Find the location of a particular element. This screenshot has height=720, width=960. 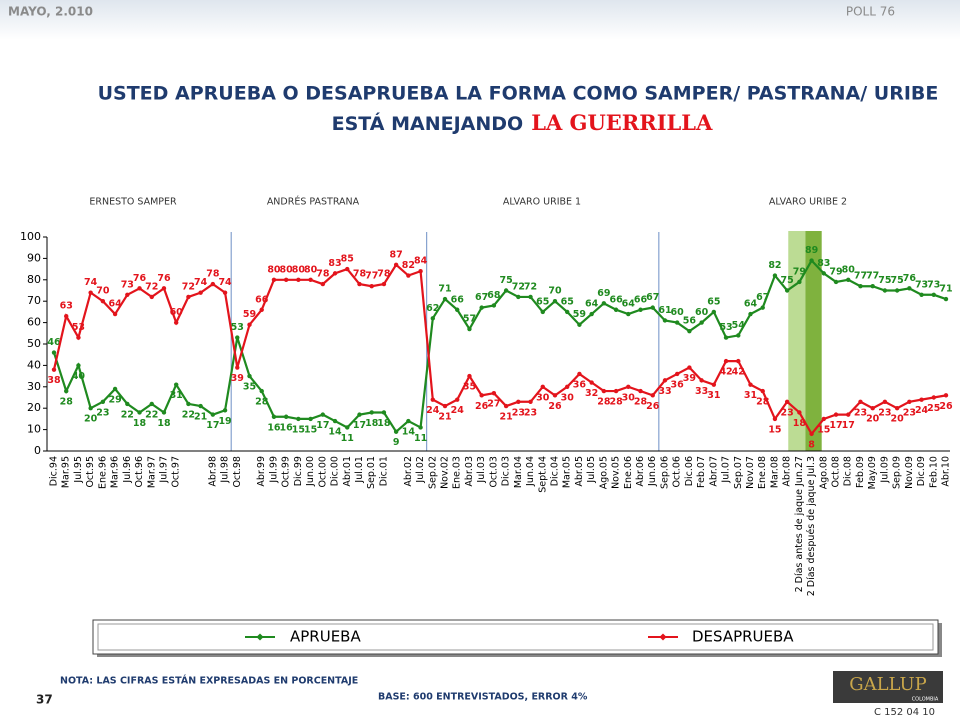

legend-label: DESAPRUEBA is located at coordinates (743, 637).